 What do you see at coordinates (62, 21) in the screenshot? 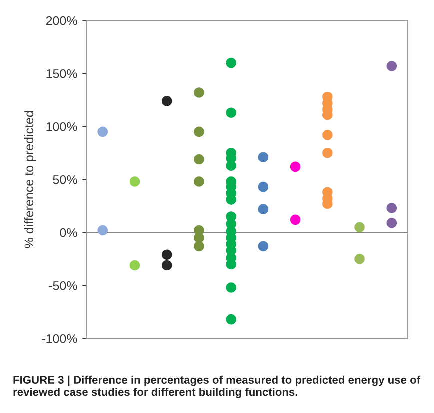
I see `y-tick-label: 200%` at bounding box center [62, 21].